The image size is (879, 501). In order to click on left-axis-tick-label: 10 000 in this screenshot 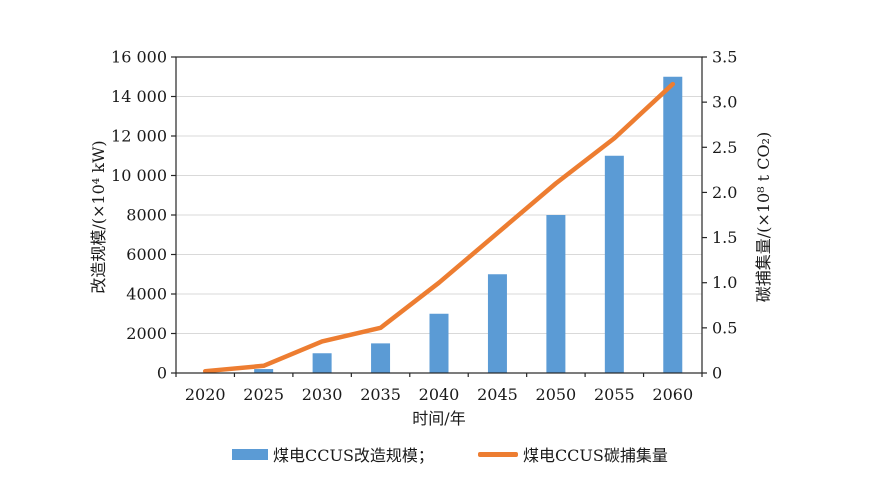, I will do `click(139, 175)`.